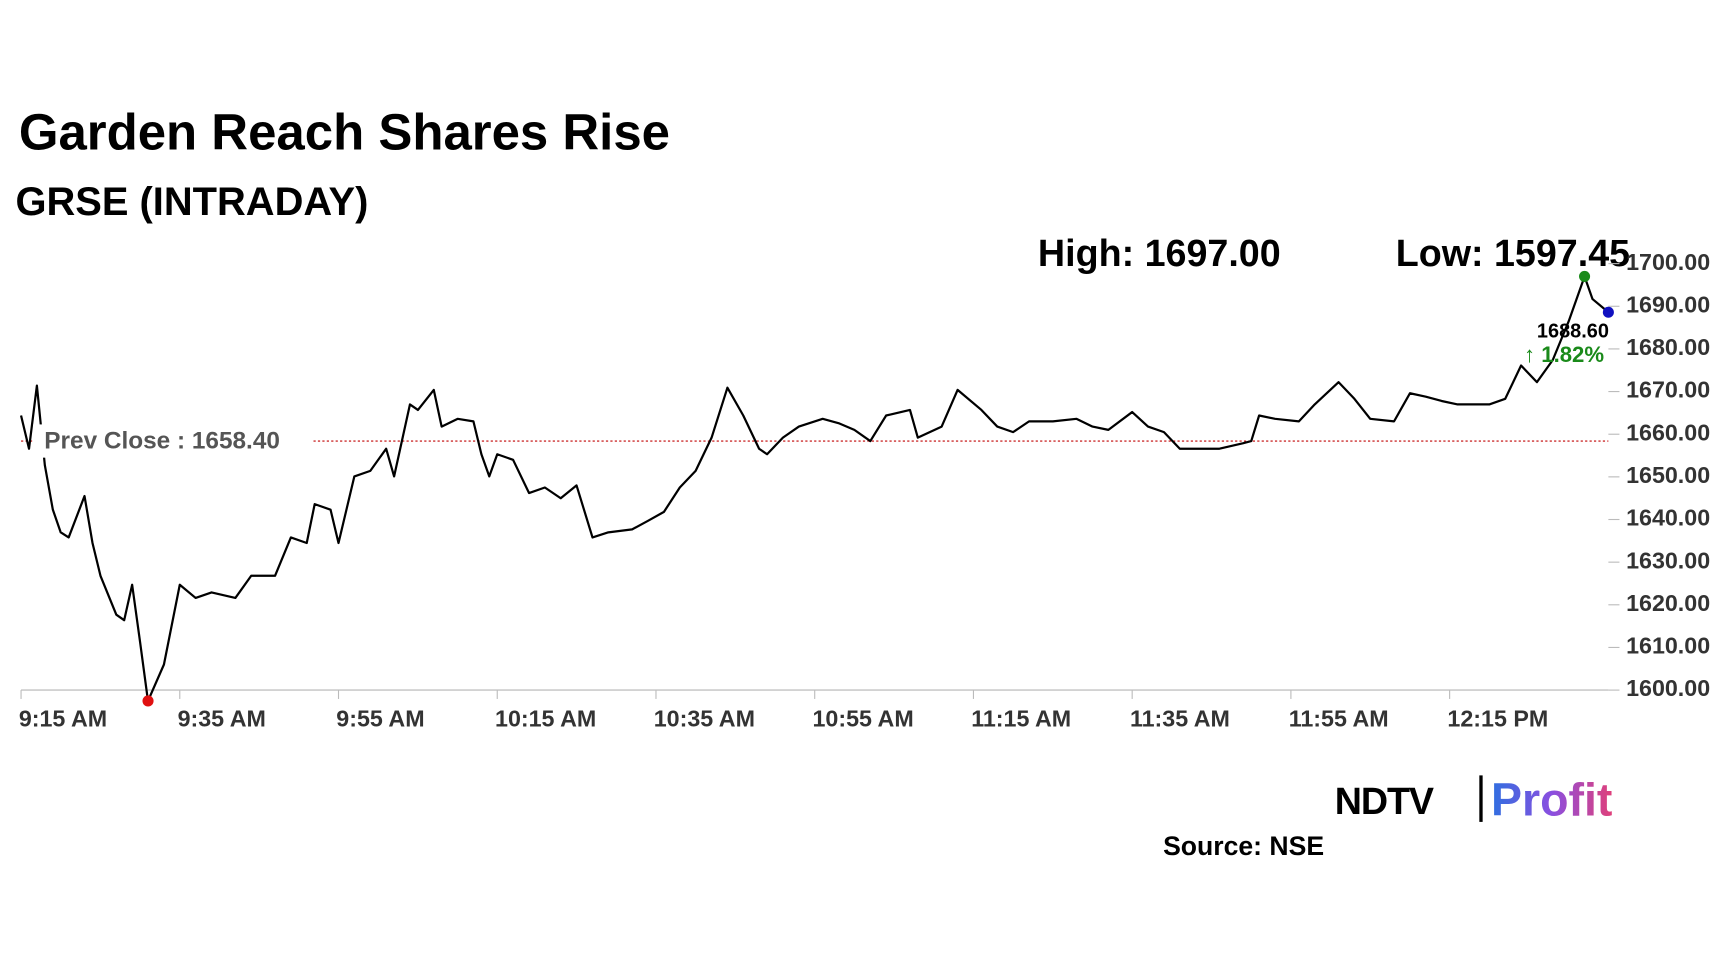 This screenshot has height=972, width=1728. I want to click on y-tick-label: 1640.00, so click(1668, 518).